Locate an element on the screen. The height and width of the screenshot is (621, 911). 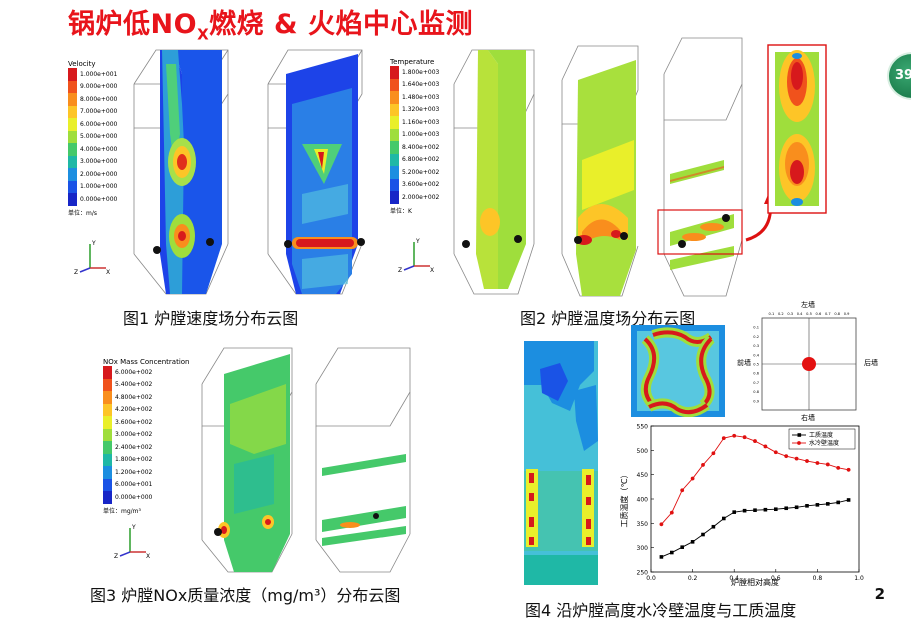
flame-tick-left: 0.1 is located at coordinates (756, 328).